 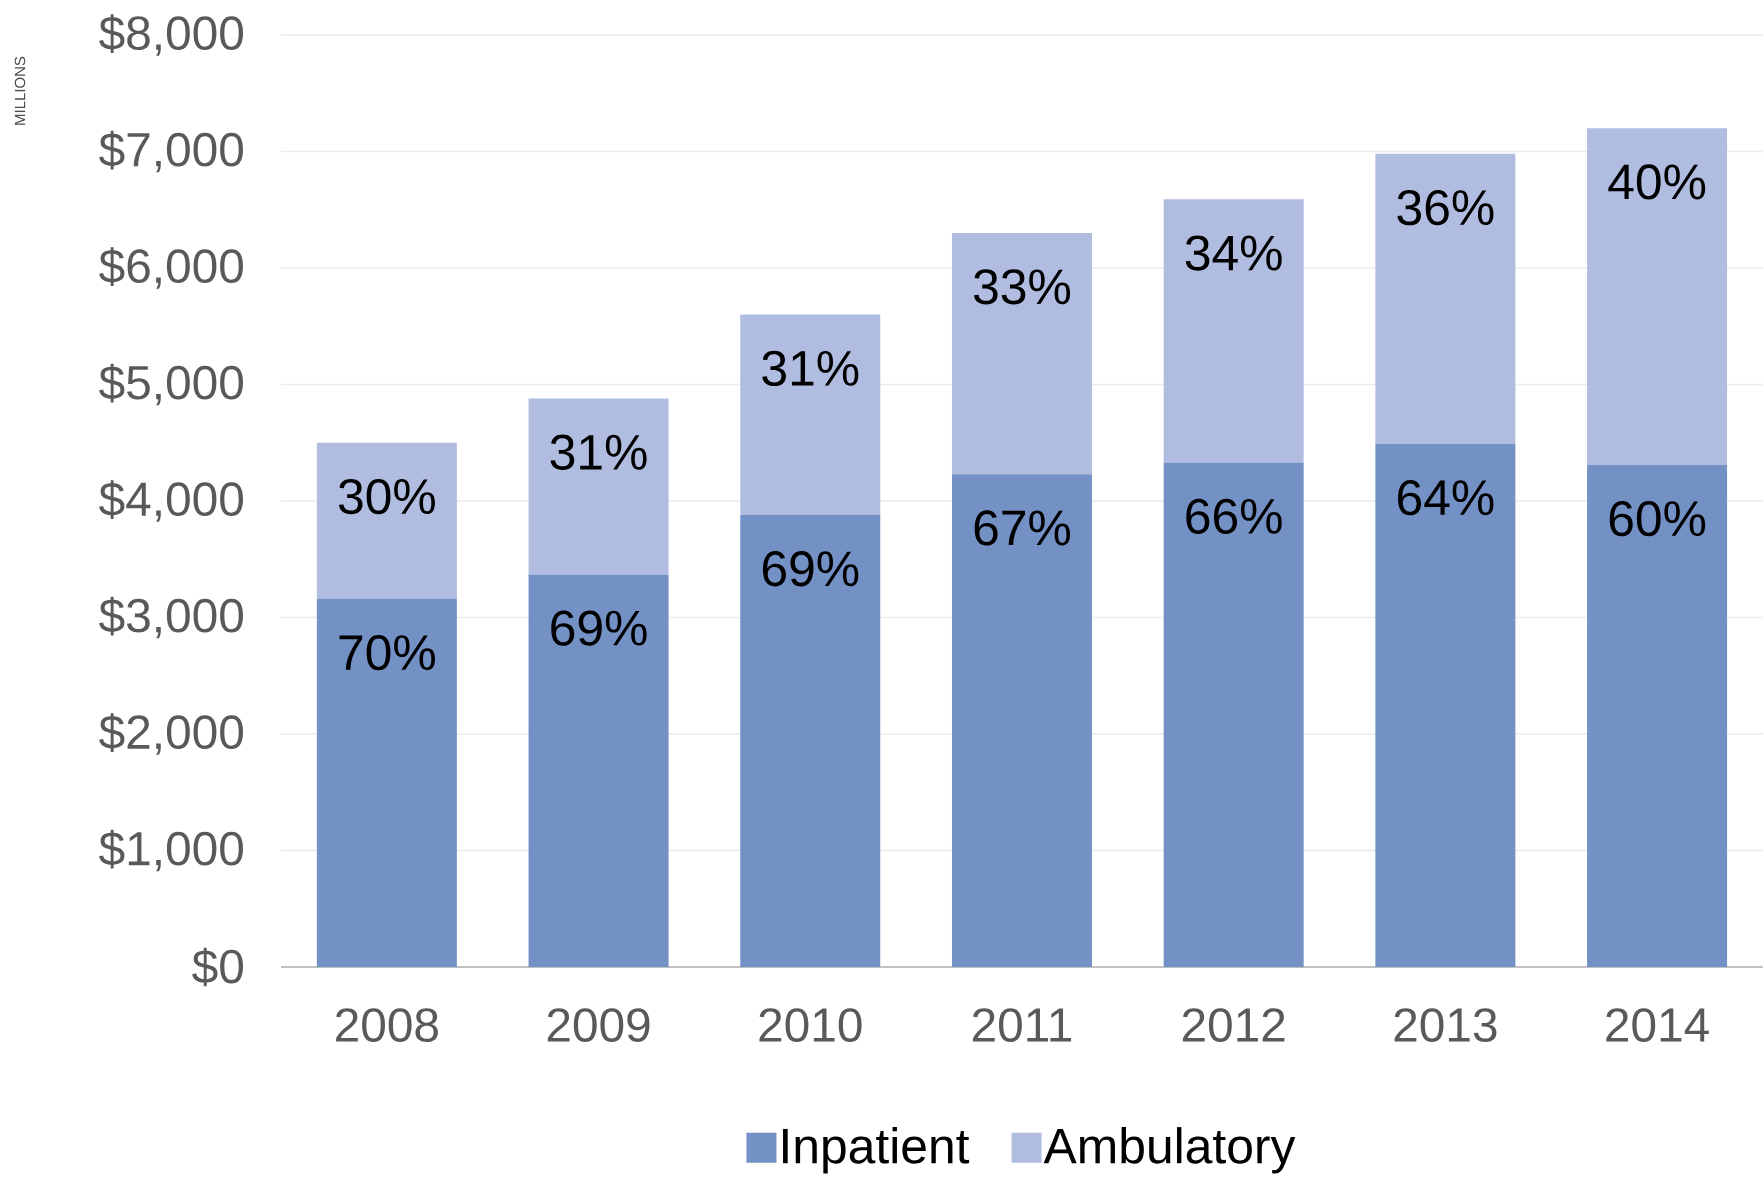 What do you see at coordinates (386, 496) in the screenshot?
I see `annotation: 30%` at bounding box center [386, 496].